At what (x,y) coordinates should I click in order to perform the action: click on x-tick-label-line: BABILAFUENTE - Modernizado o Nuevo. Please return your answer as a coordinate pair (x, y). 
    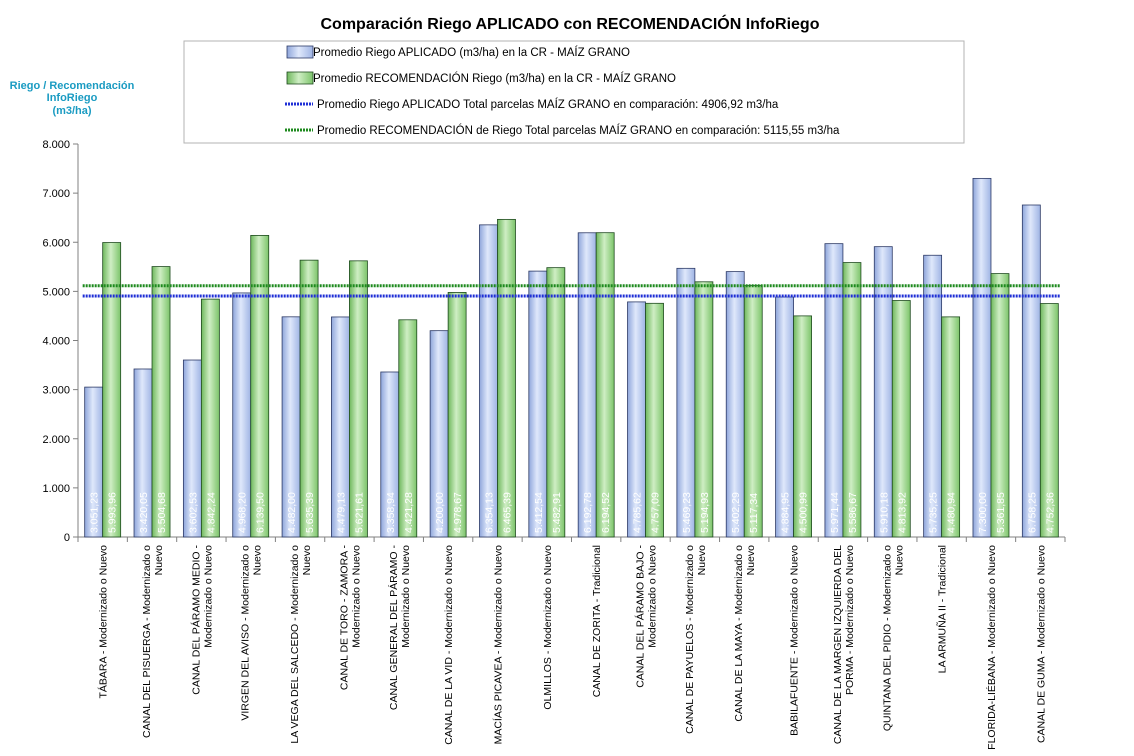
    Looking at the image, I should click on (795, 640).